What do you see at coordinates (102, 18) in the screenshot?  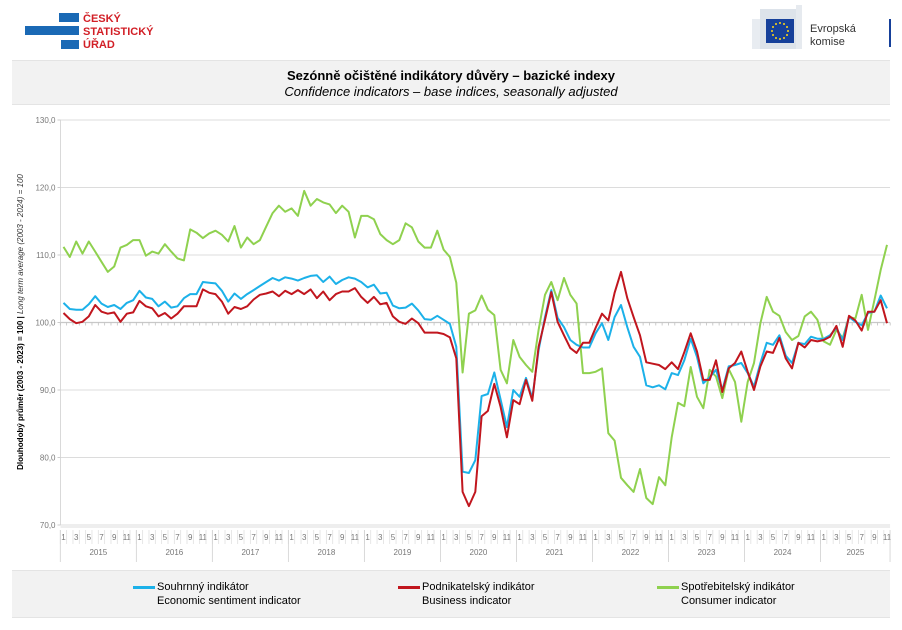 I see `csu-logo-line1: ČESKÝ` at bounding box center [102, 18].